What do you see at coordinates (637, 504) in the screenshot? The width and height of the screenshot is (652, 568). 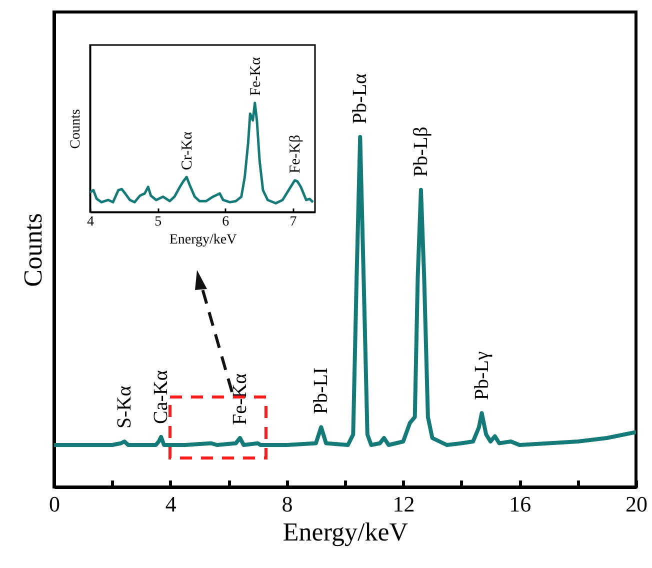 I see `x-tick-label: 20` at bounding box center [637, 504].